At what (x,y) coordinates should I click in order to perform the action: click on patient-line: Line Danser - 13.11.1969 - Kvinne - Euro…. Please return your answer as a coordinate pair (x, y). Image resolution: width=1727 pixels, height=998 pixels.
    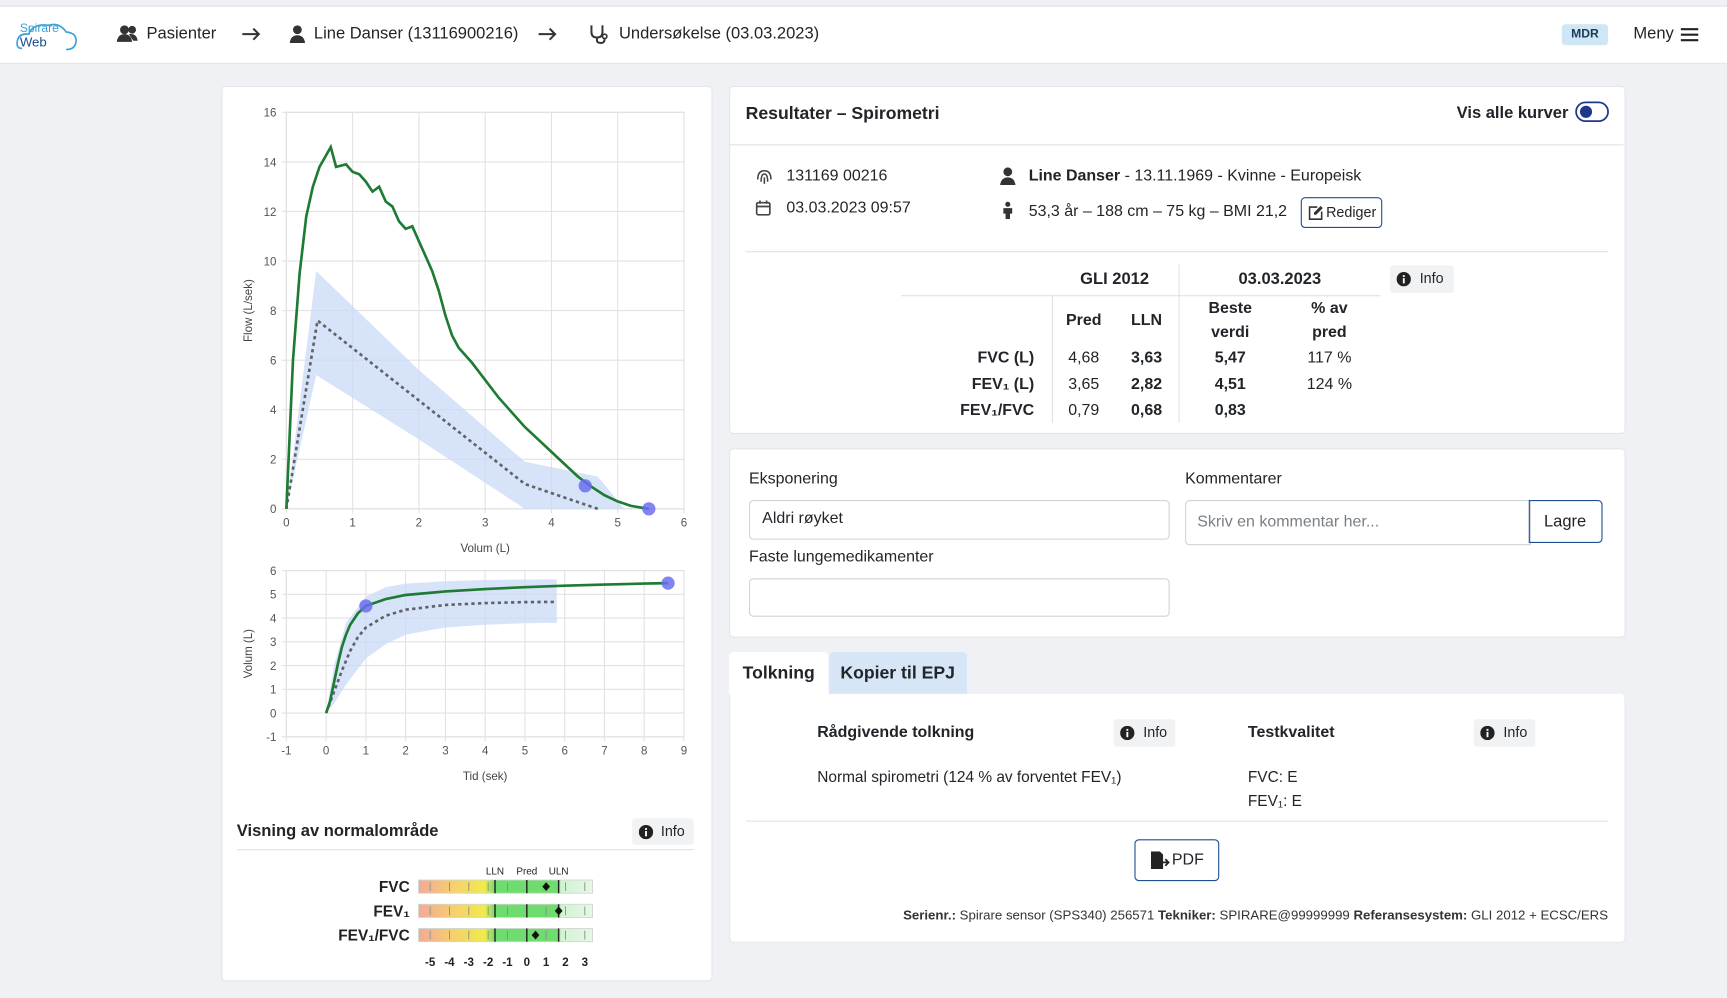
    Looking at the image, I should click on (1195, 176).